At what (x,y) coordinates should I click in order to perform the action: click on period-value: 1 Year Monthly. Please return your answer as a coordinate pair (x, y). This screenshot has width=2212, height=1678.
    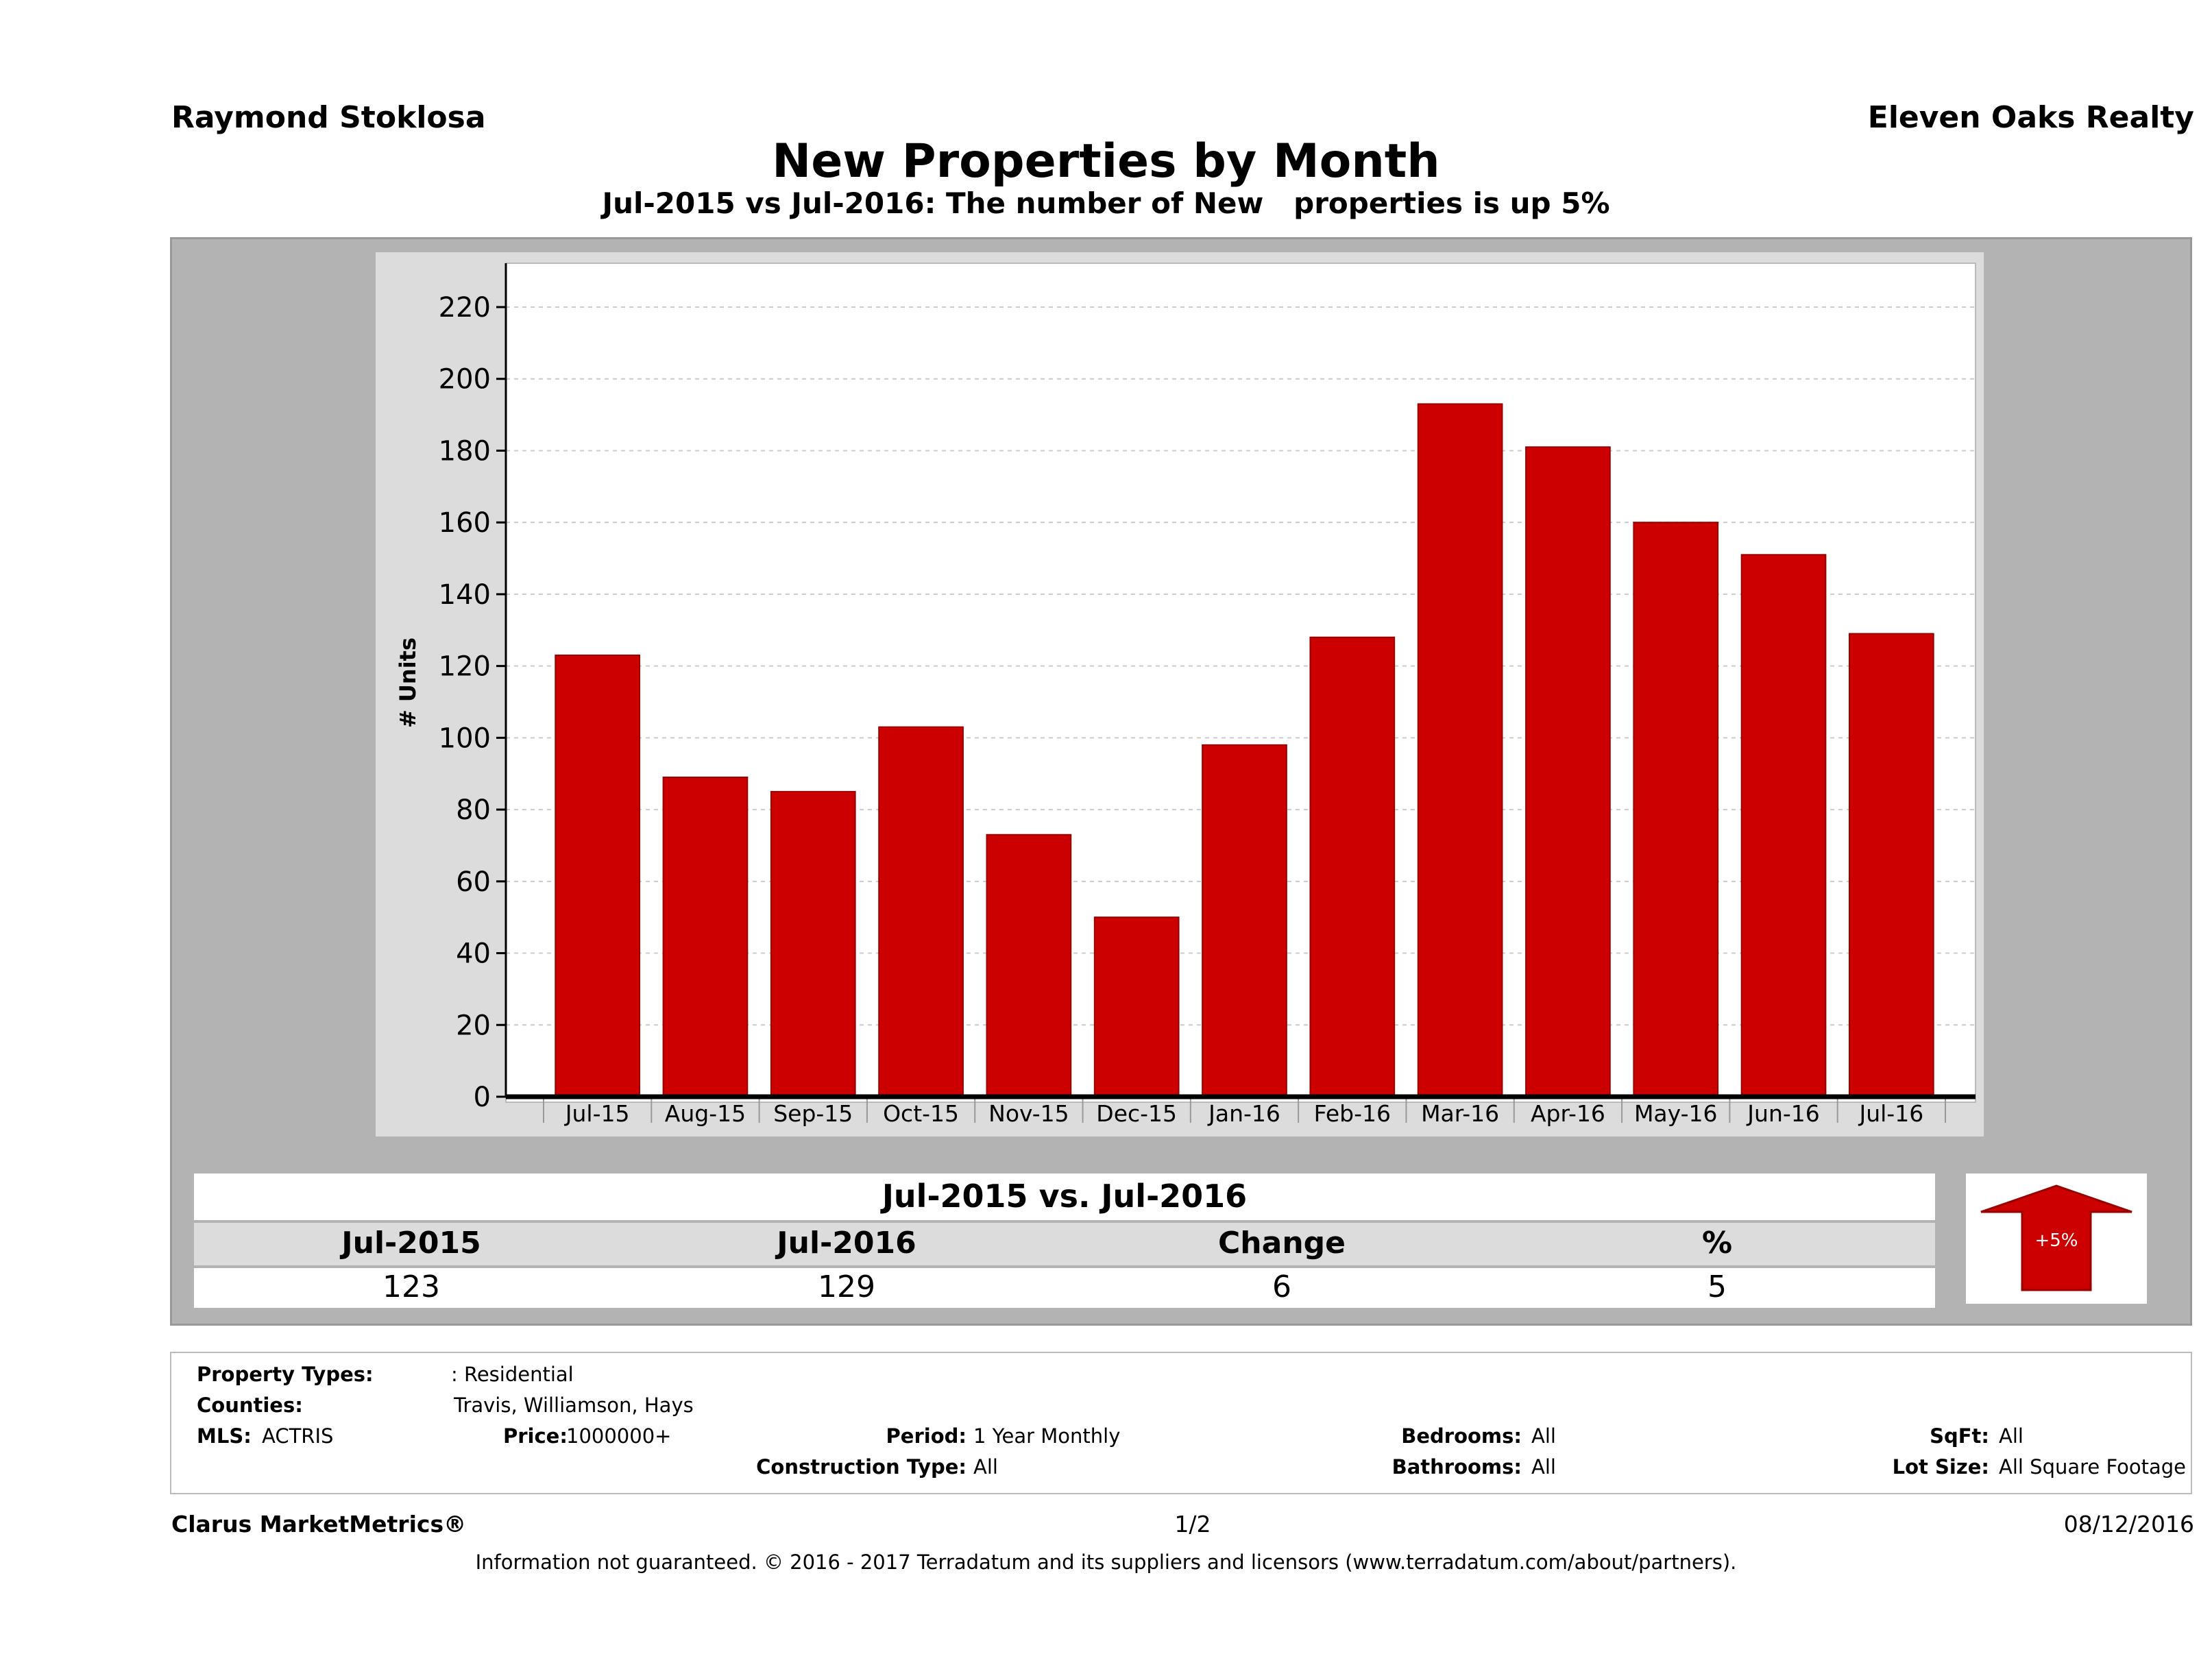
    Looking at the image, I should click on (1047, 1436).